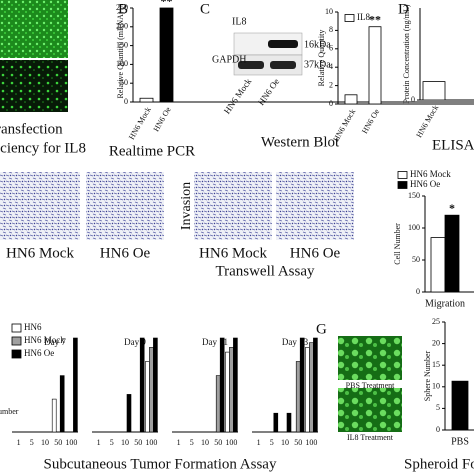 The height and width of the screenshot is (474, 474). I want to click on blot-label: 16kDa, so click(317, 44).